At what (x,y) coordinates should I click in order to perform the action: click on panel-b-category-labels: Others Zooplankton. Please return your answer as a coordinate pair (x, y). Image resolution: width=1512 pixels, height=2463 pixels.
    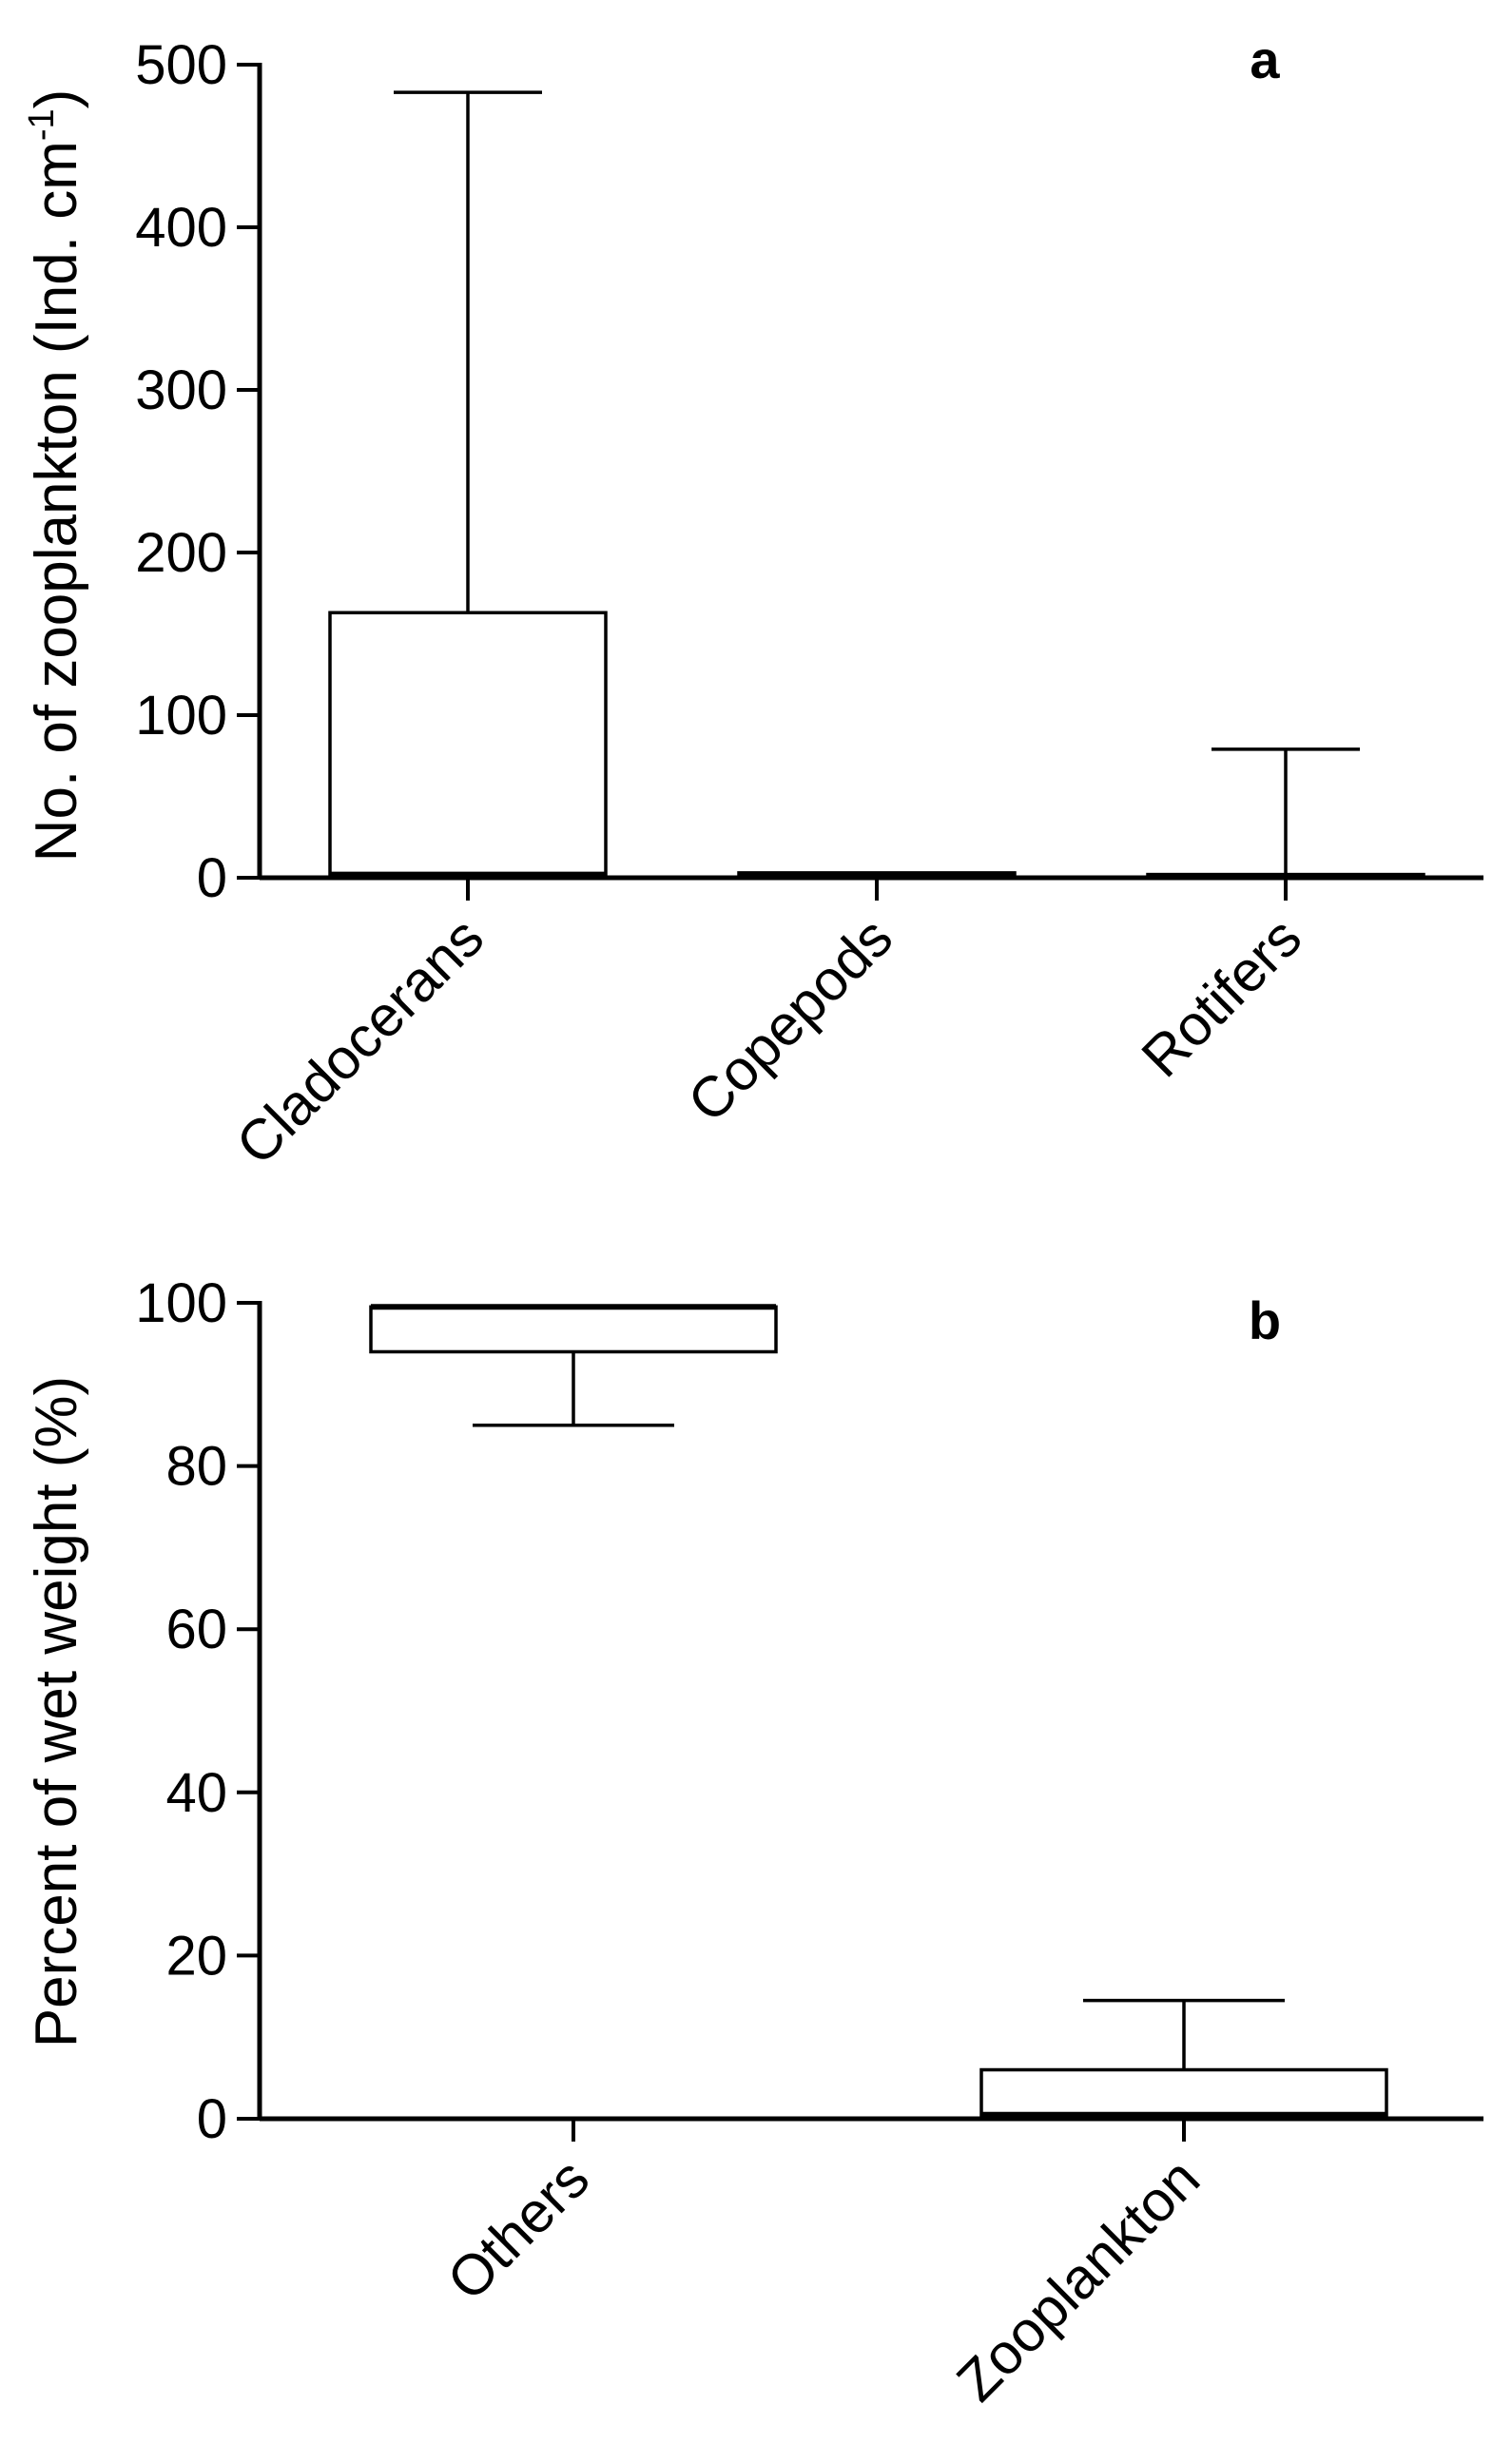
    Looking at the image, I should click on (823, 2280).